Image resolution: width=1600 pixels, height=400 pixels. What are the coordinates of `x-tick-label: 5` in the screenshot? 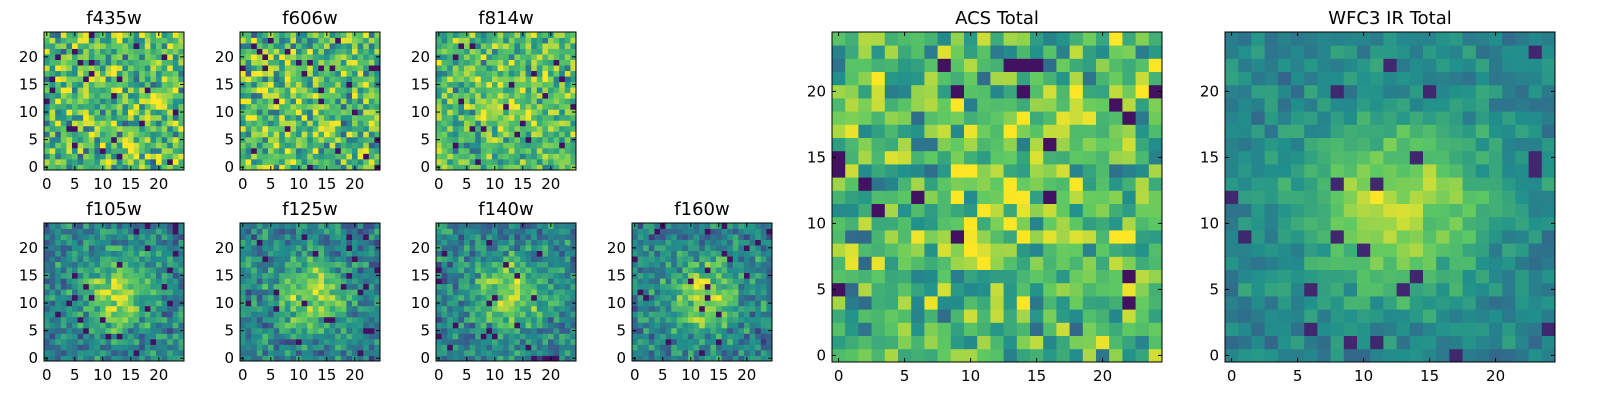 It's located at (663, 375).